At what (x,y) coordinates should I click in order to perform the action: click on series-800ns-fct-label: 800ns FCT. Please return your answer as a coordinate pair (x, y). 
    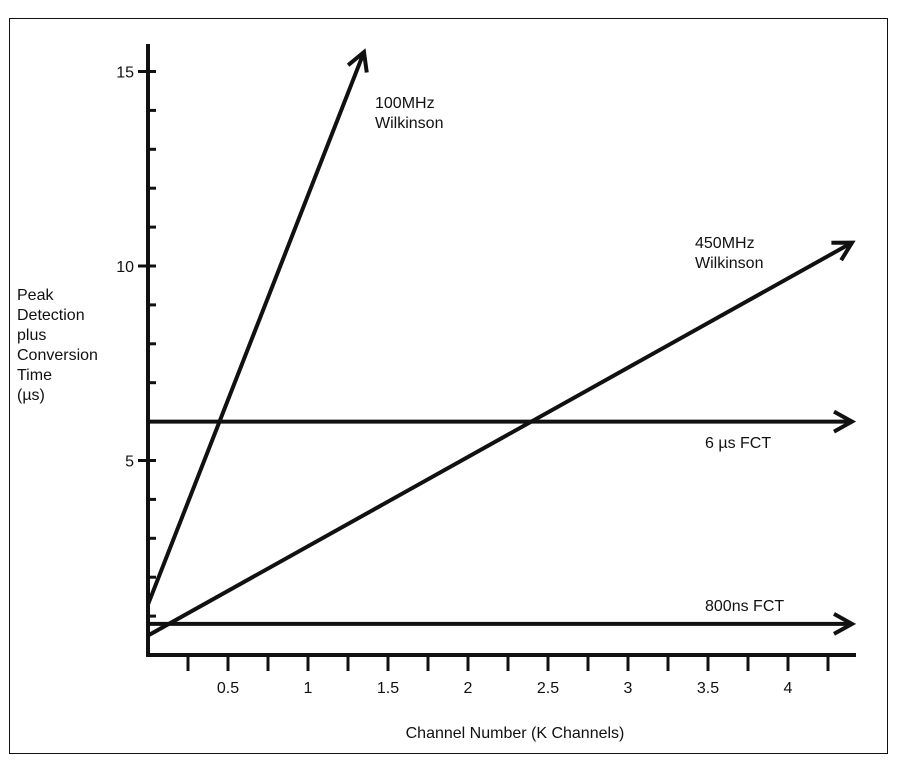
    Looking at the image, I should click on (744, 606).